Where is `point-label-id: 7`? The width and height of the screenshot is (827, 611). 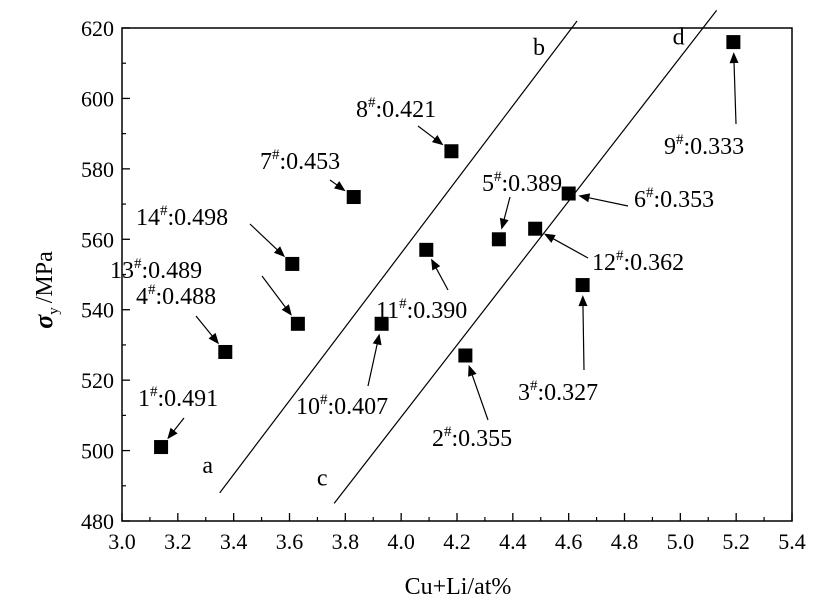 point-label-id: 7 is located at coordinates (266, 162).